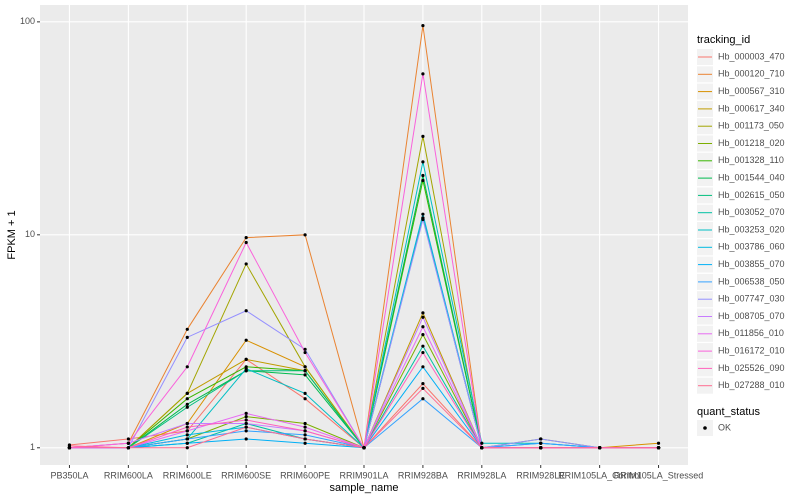  Describe the element at coordinates (751, 126) in the screenshot. I see `legend-label: Hb_001173_050` at that location.